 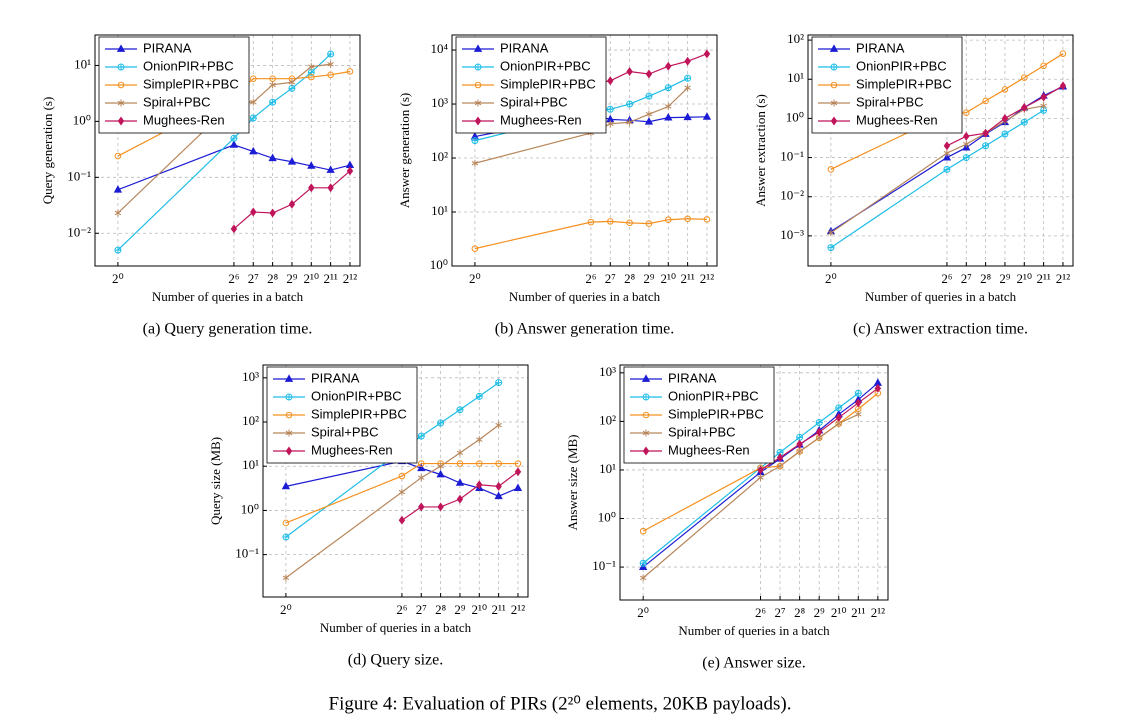 What do you see at coordinates (47, 151) in the screenshot?
I see `y-axis-label: Query generation (s)` at bounding box center [47, 151].